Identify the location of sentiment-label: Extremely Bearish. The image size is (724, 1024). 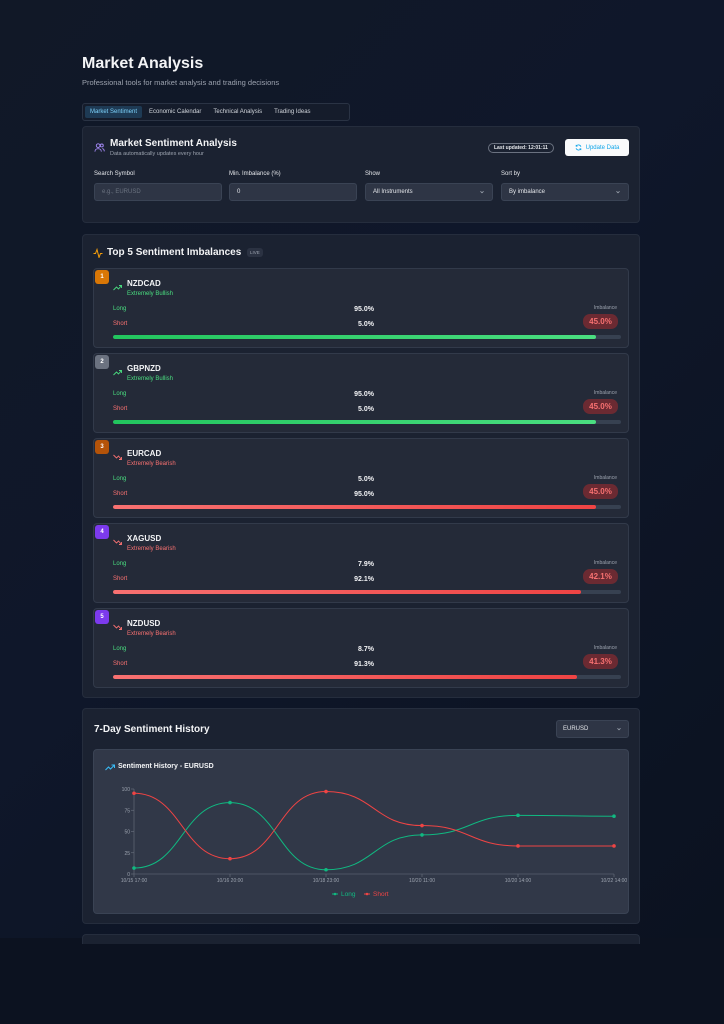
(151, 634).